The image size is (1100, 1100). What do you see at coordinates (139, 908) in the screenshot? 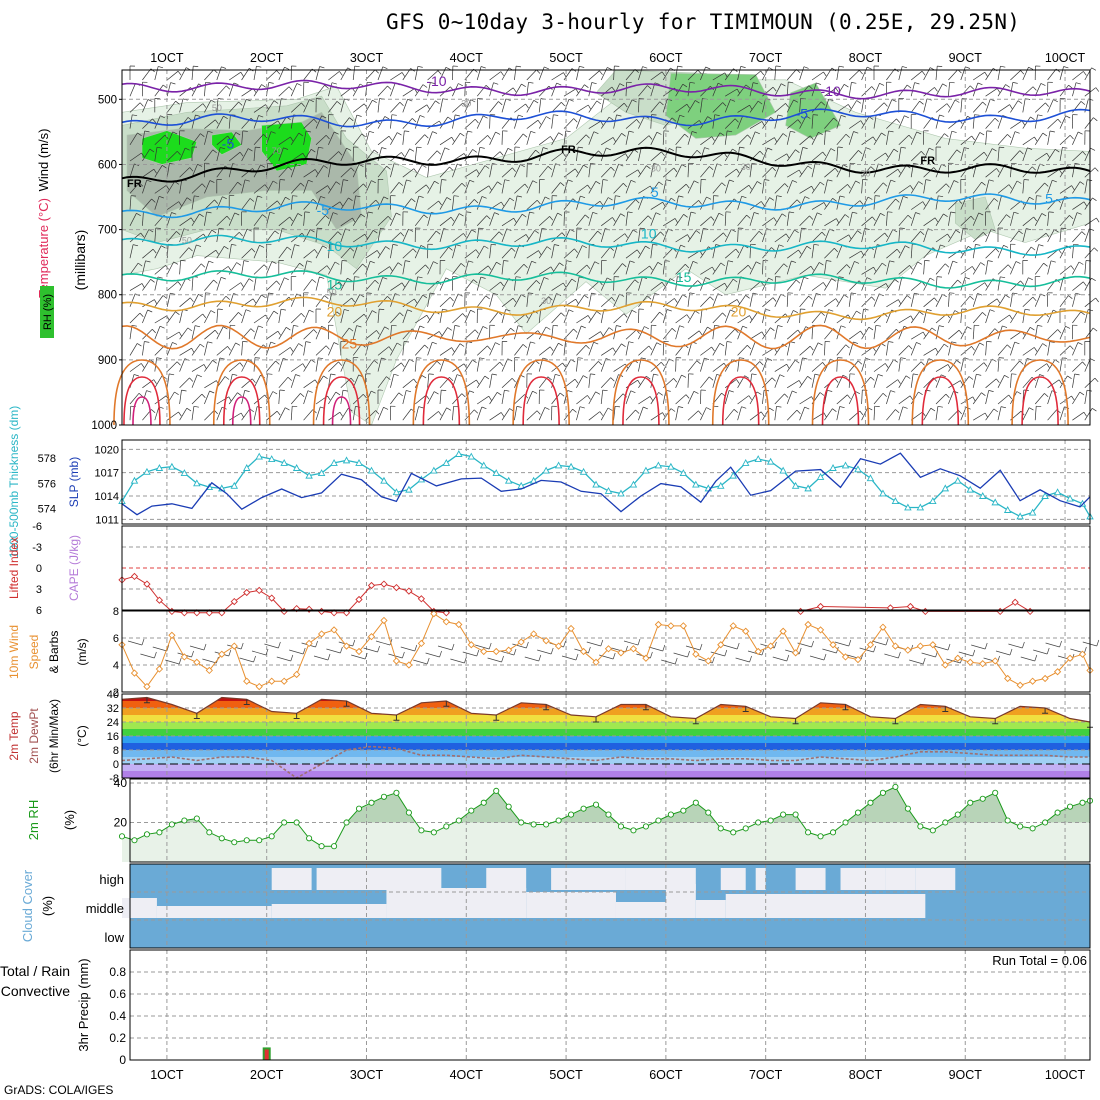
I see `cloud-clear-middle` at bounding box center [139, 908].